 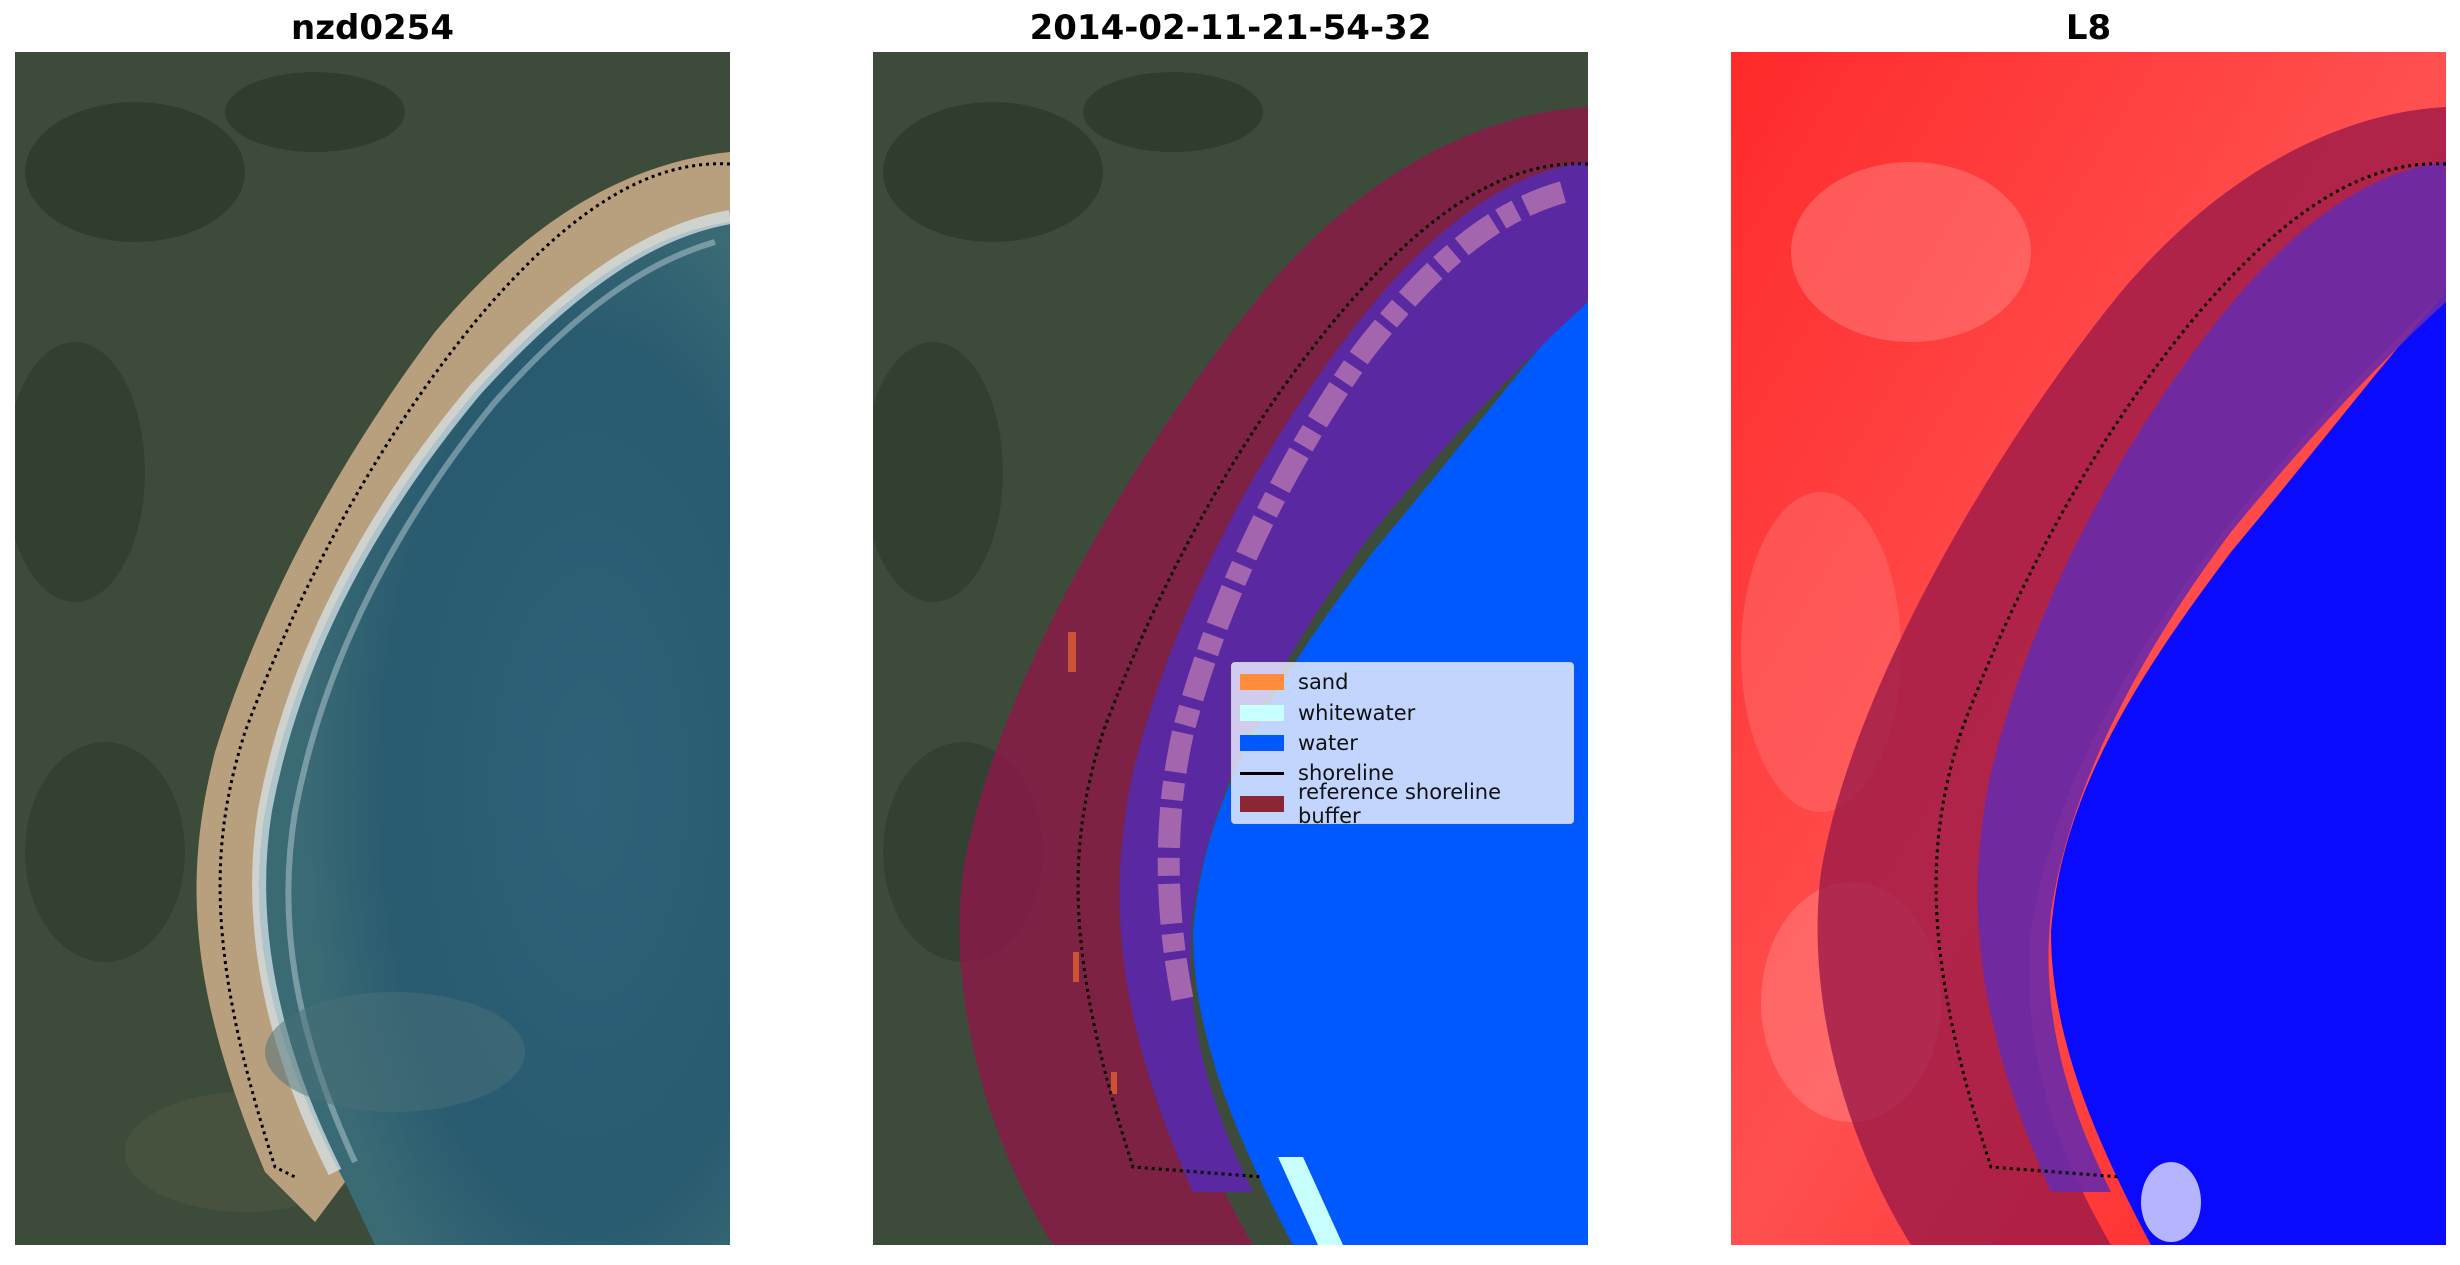 I want to click on legend-label: sand, so click(x=1323, y=682).